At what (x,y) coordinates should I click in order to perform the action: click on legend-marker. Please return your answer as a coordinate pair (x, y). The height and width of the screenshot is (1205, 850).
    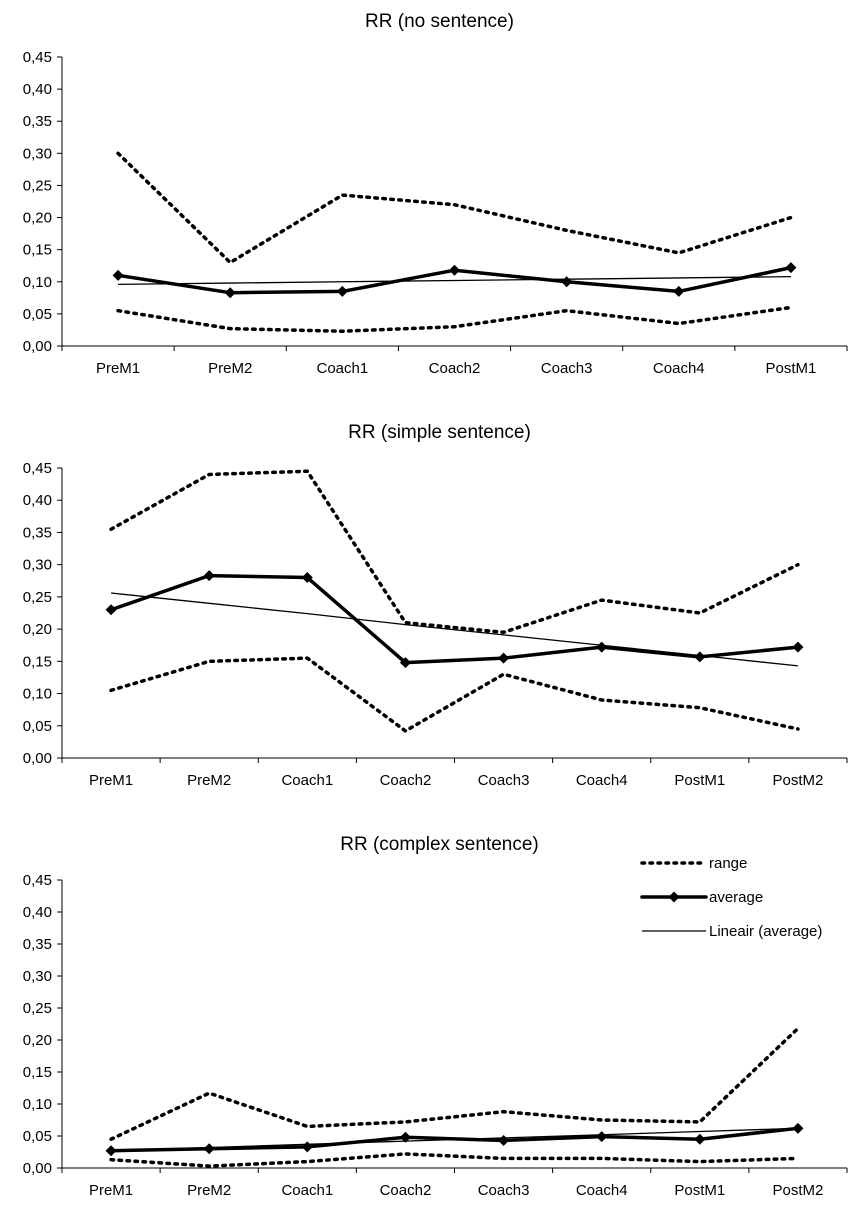
    Looking at the image, I should click on (674, 897).